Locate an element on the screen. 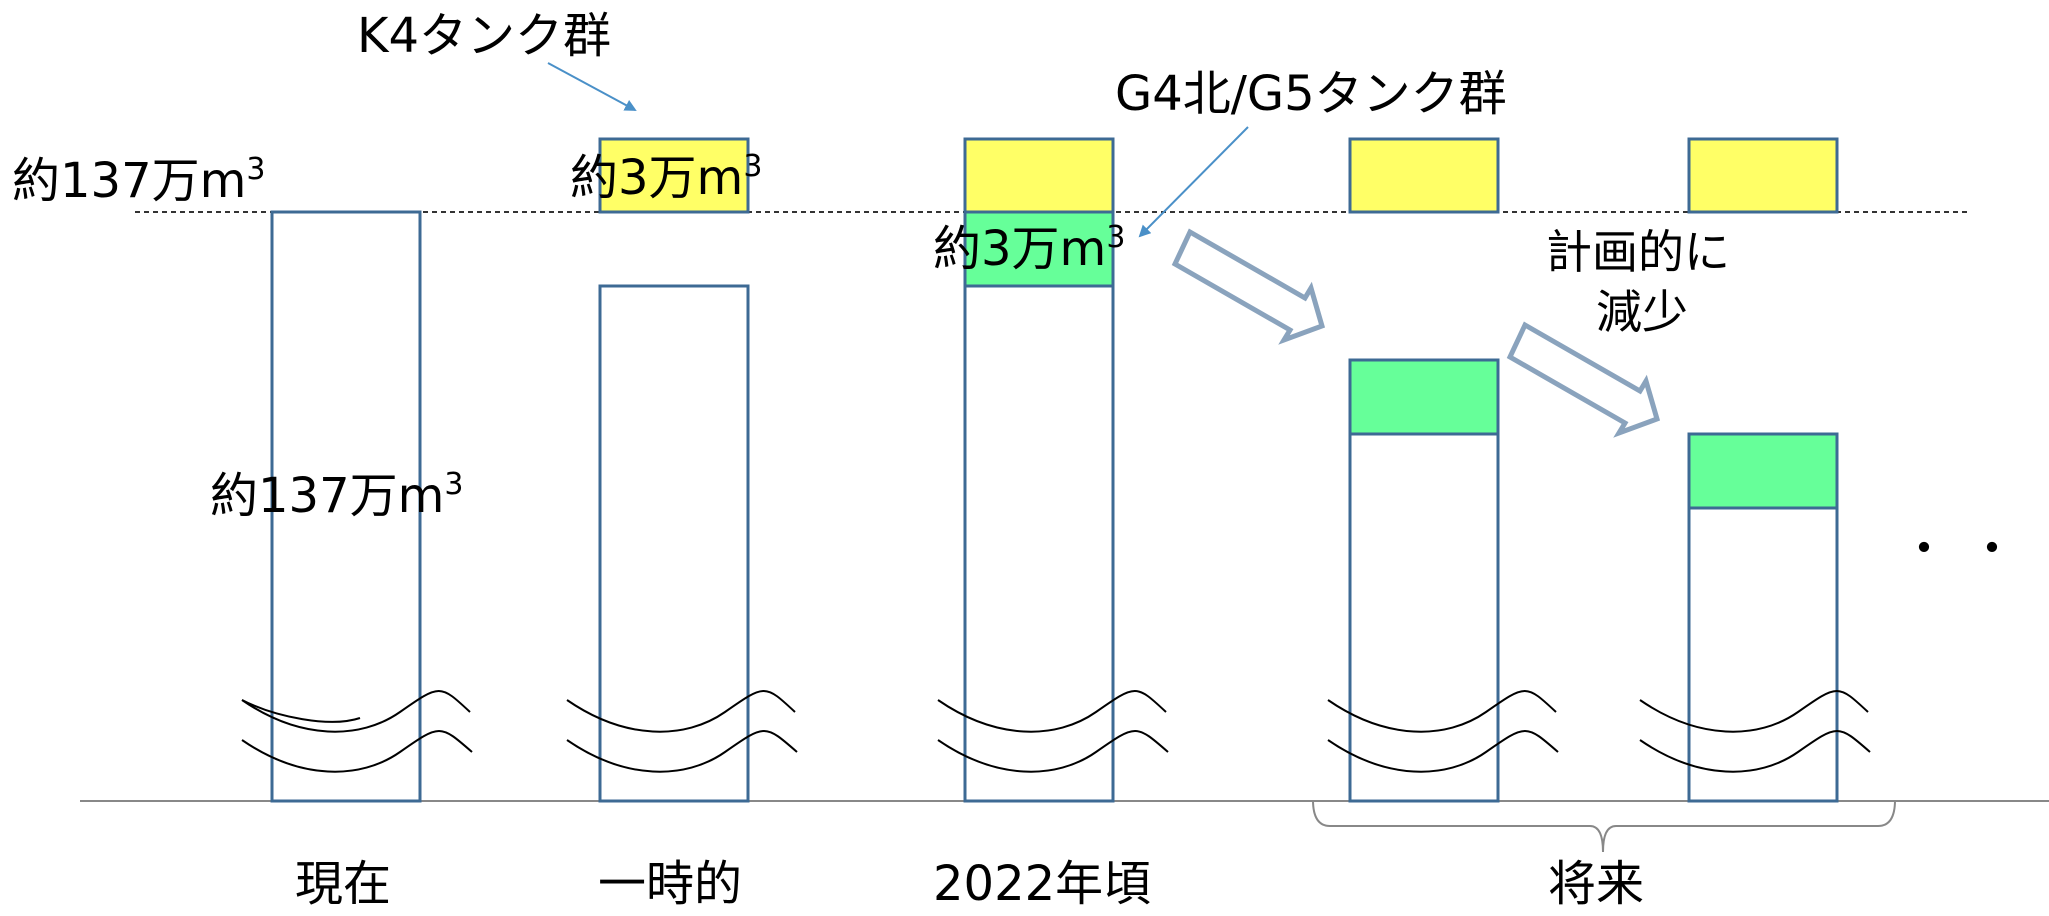  ellipsis: ・・・ is located at coordinates (1974, 549).